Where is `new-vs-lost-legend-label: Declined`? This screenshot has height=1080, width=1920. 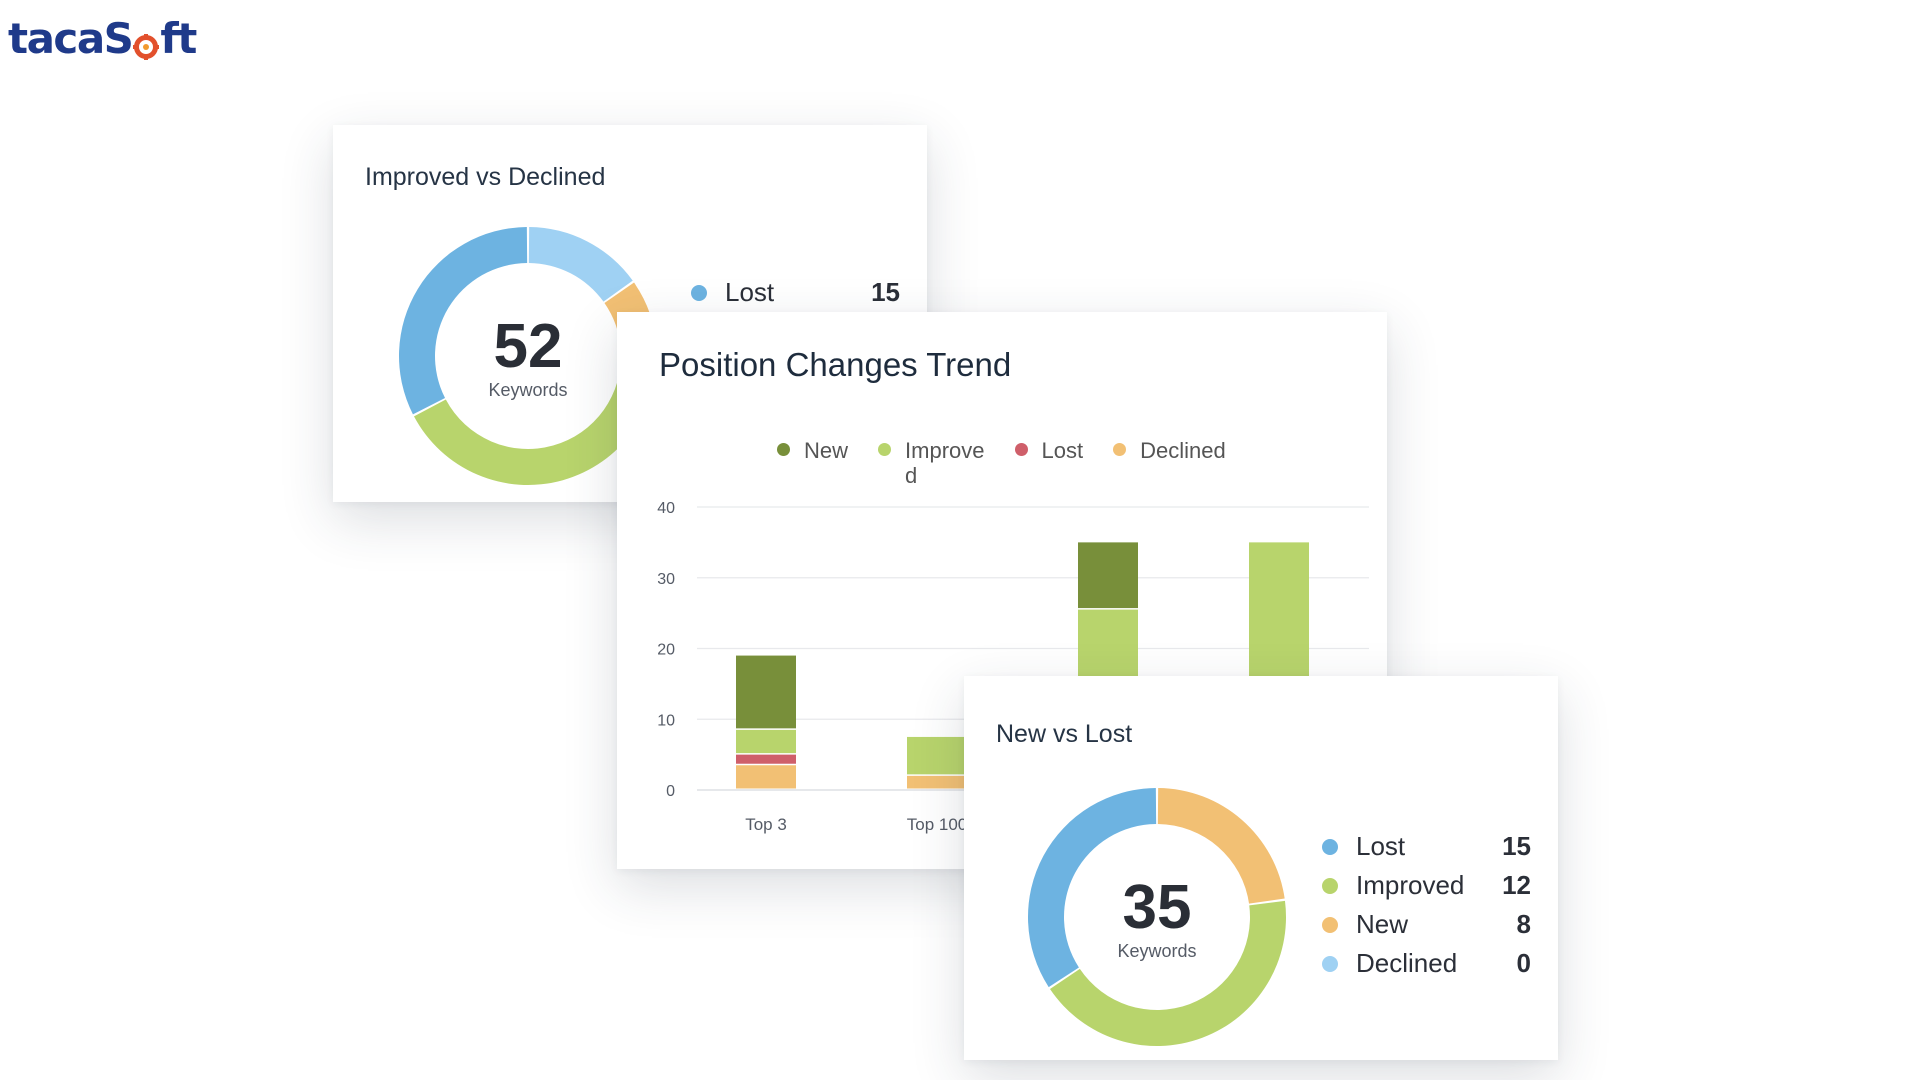
new-vs-lost-legend-label: Declined is located at coordinates (1407, 963).